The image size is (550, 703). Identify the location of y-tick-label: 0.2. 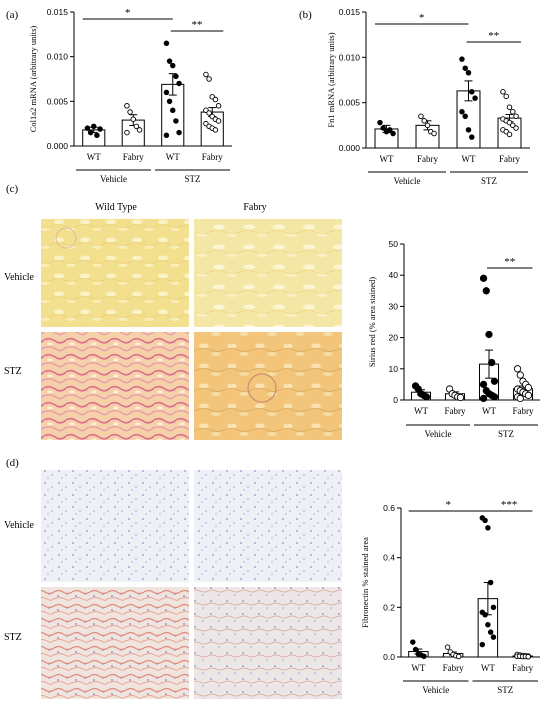
(389, 607).